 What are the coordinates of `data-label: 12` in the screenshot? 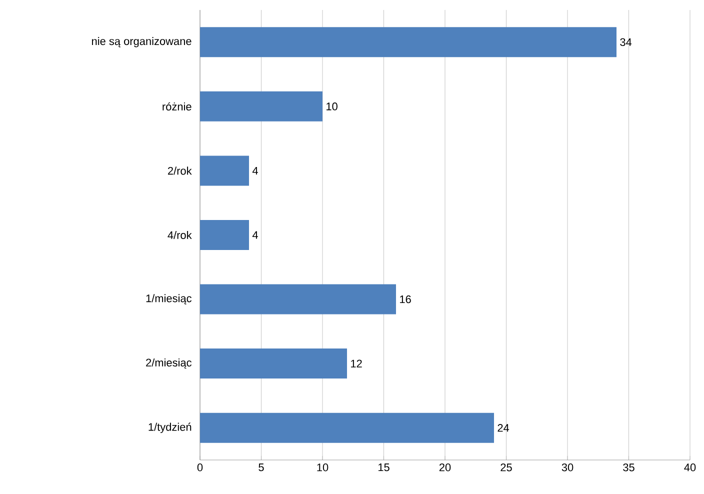 It's located at (356, 364).